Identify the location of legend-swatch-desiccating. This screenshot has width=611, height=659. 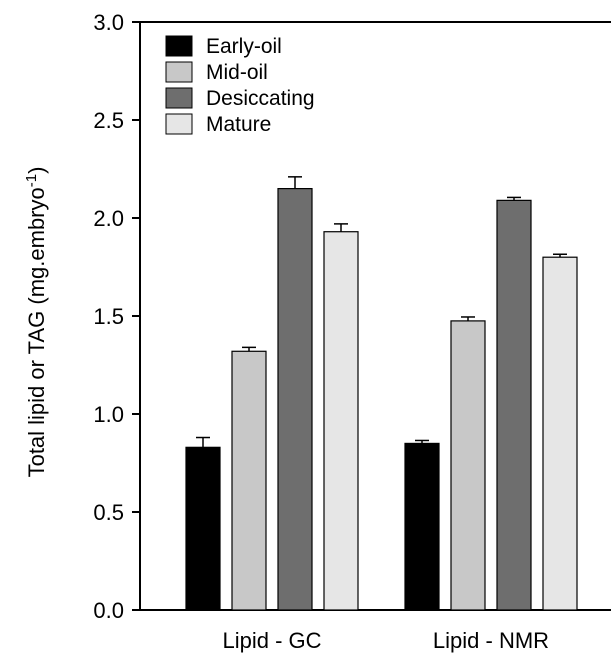
(179, 98).